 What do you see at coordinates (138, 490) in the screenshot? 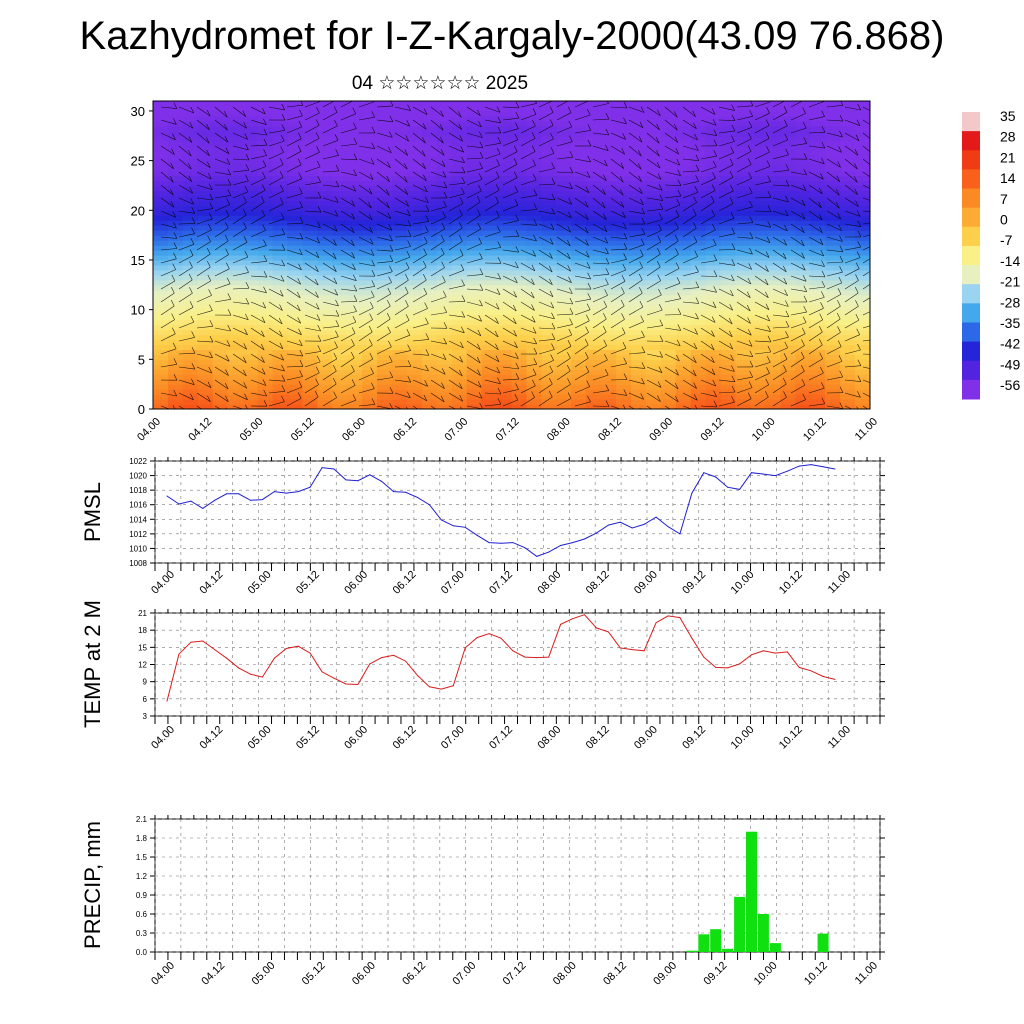
I see `y-tick-label: 1018` at bounding box center [138, 490].